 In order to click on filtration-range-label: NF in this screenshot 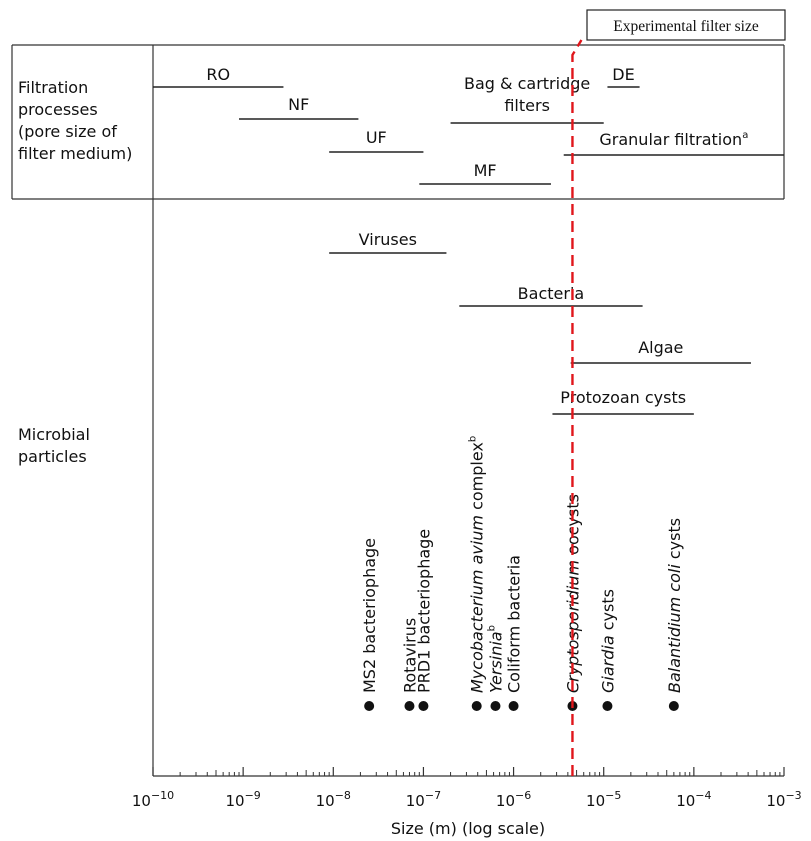, I will do `click(298, 104)`.